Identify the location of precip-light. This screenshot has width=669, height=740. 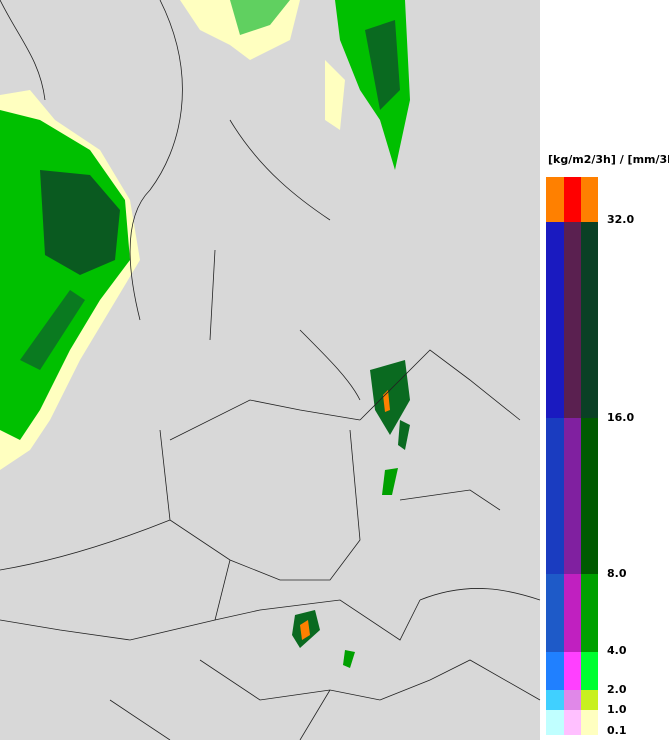
(335, 95).